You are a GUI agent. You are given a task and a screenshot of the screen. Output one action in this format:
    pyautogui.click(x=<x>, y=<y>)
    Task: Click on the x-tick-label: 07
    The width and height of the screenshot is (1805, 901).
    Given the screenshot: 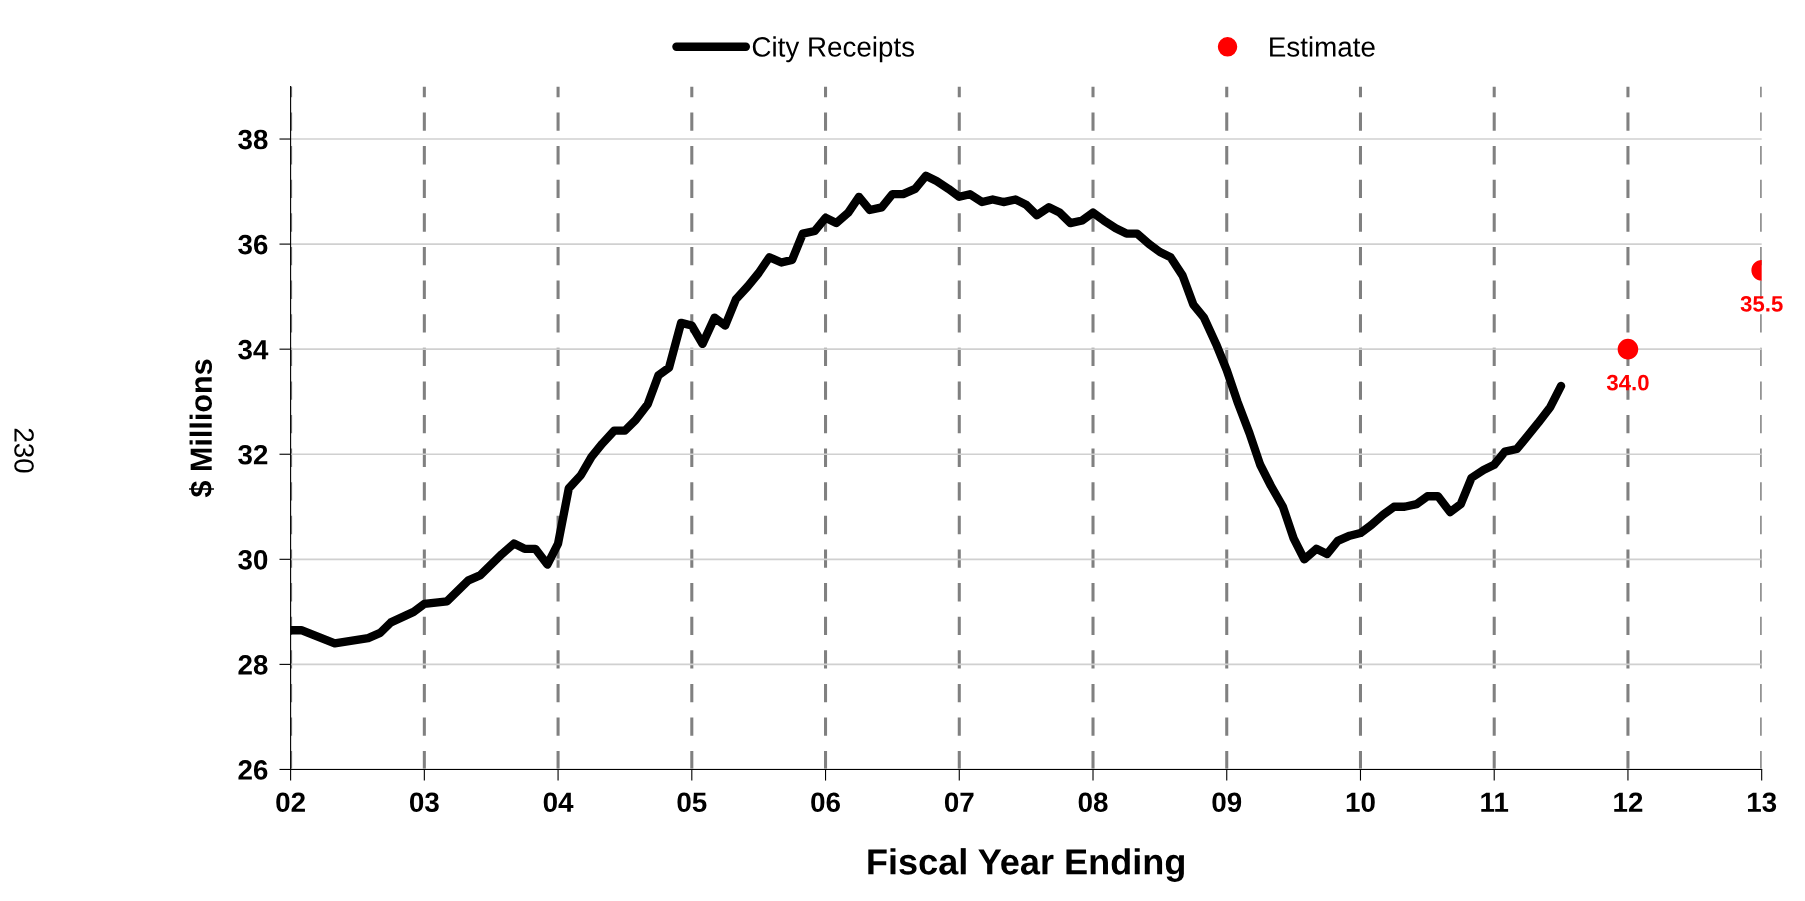 What is the action you would take?
    pyautogui.click(x=959, y=802)
    